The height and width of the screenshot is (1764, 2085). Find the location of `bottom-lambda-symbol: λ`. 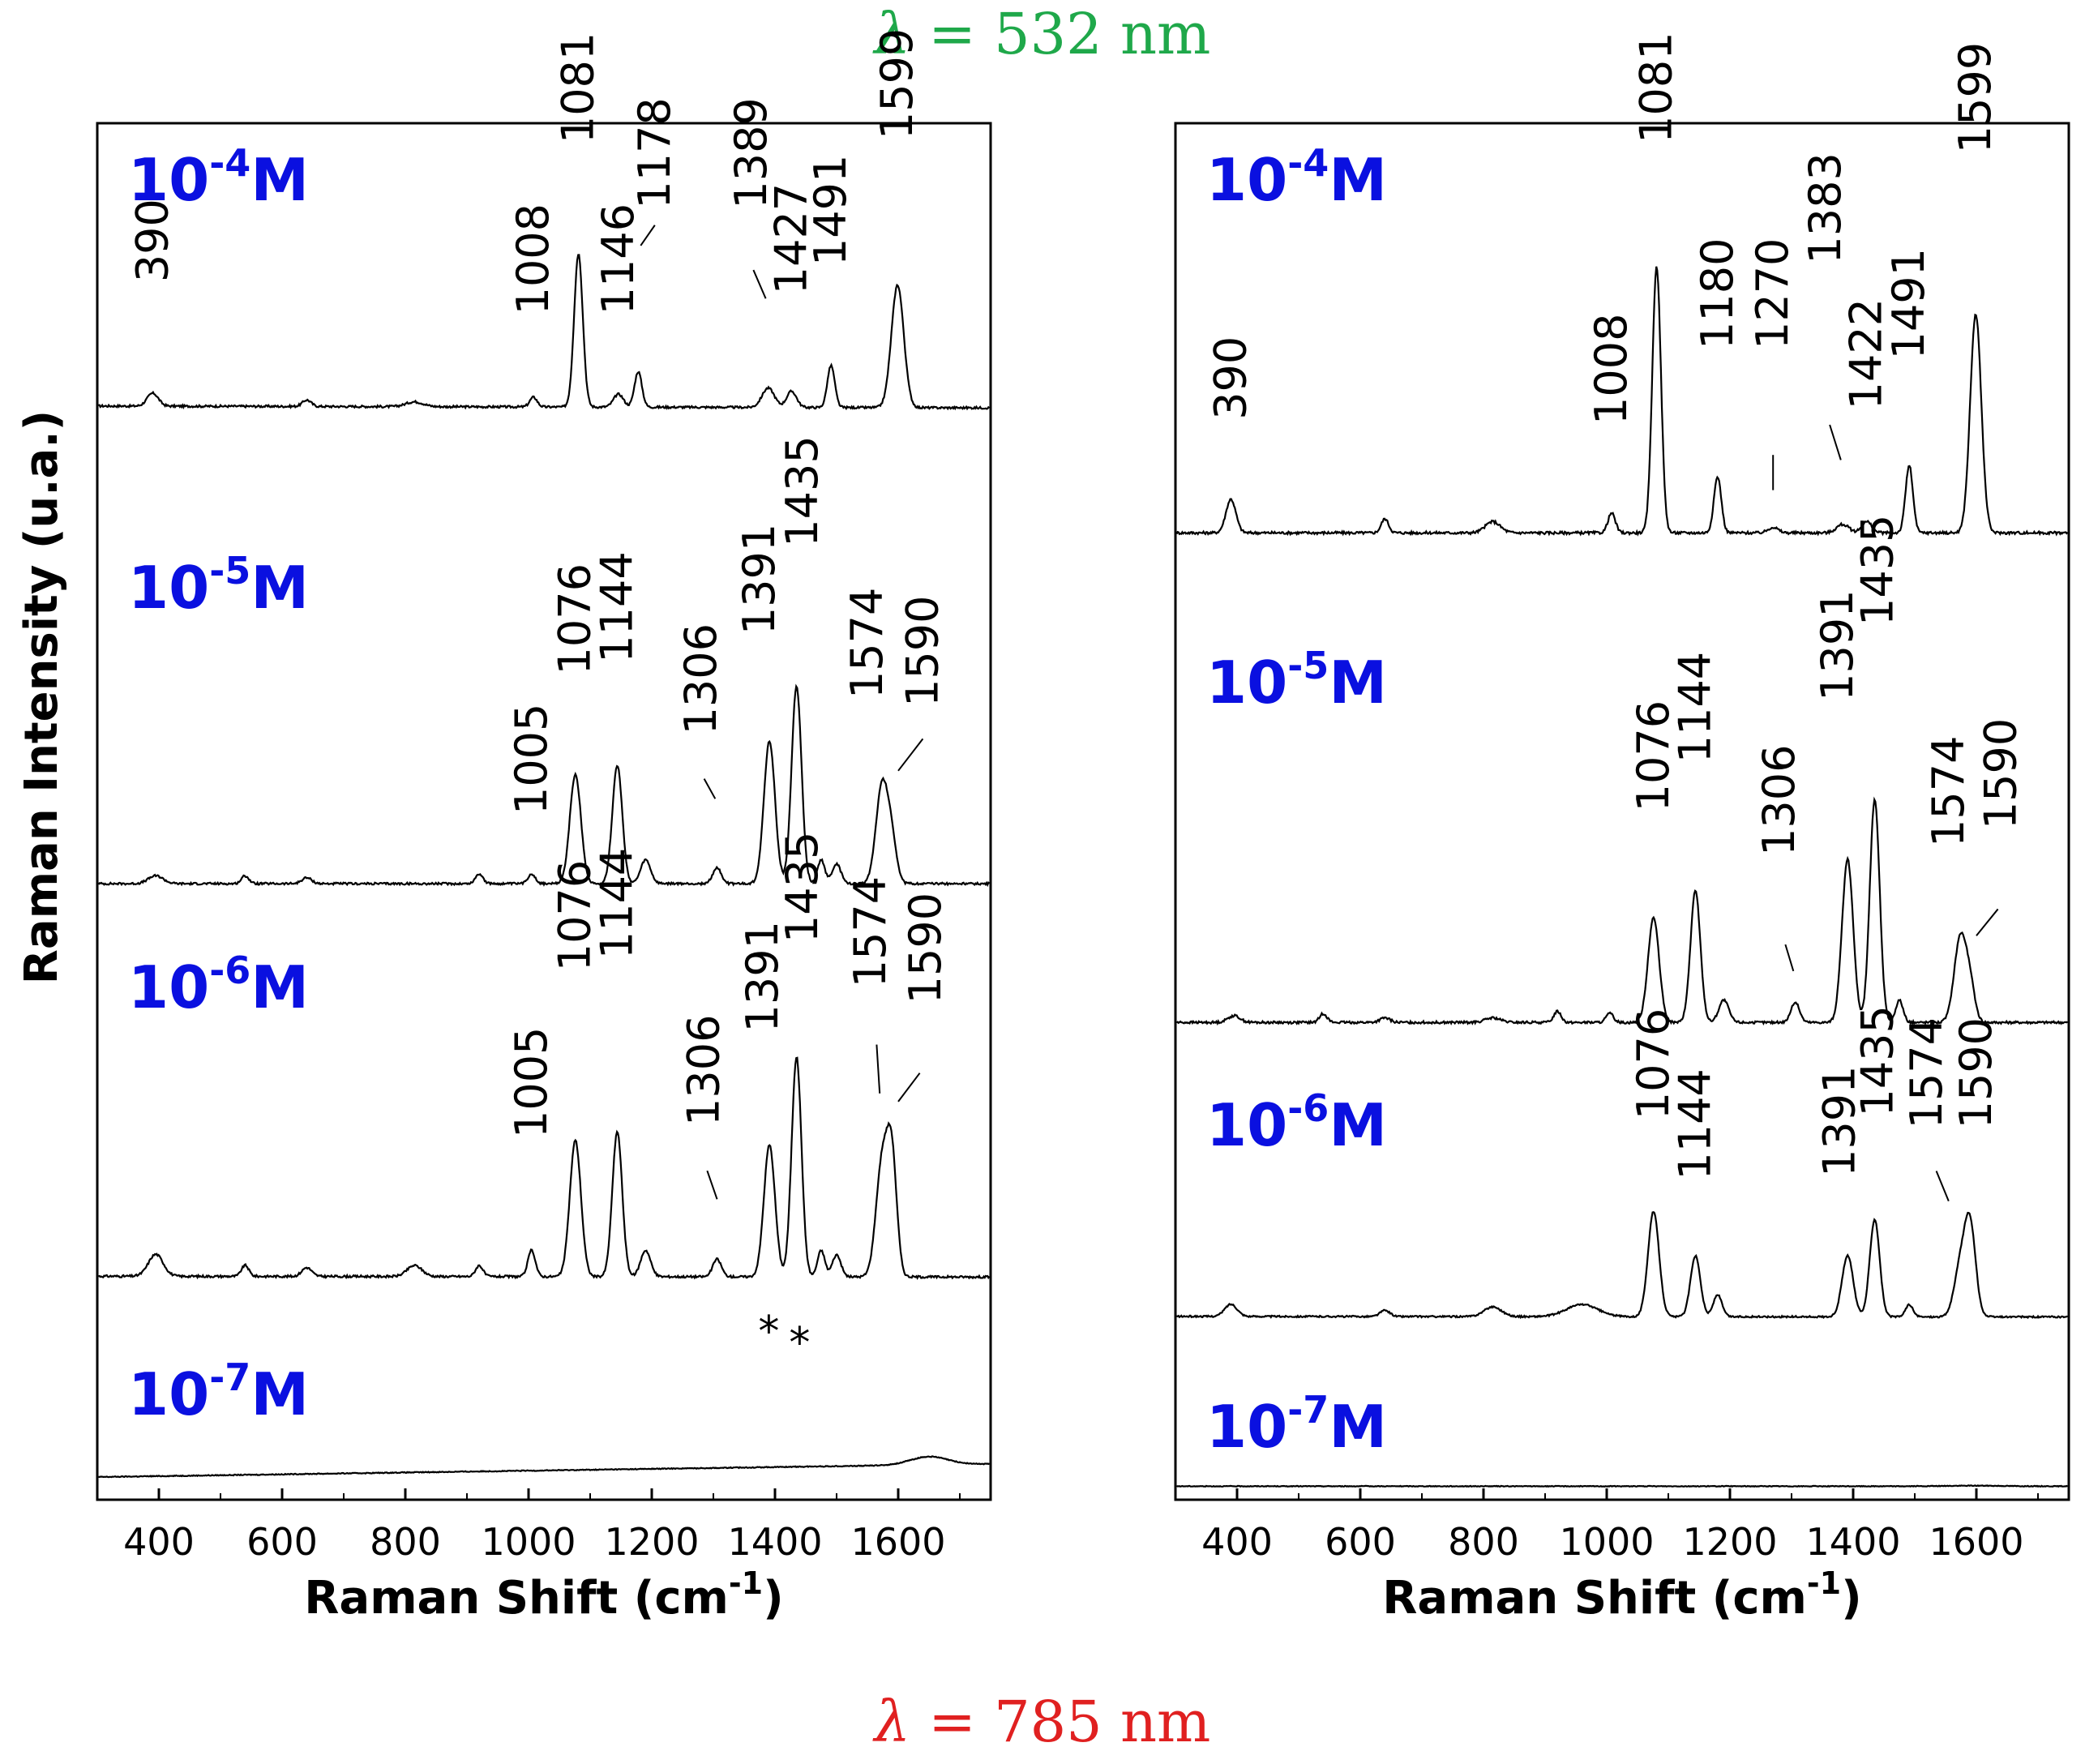

bottom-lambda-symbol: λ is located at coordinates (891, 1722).